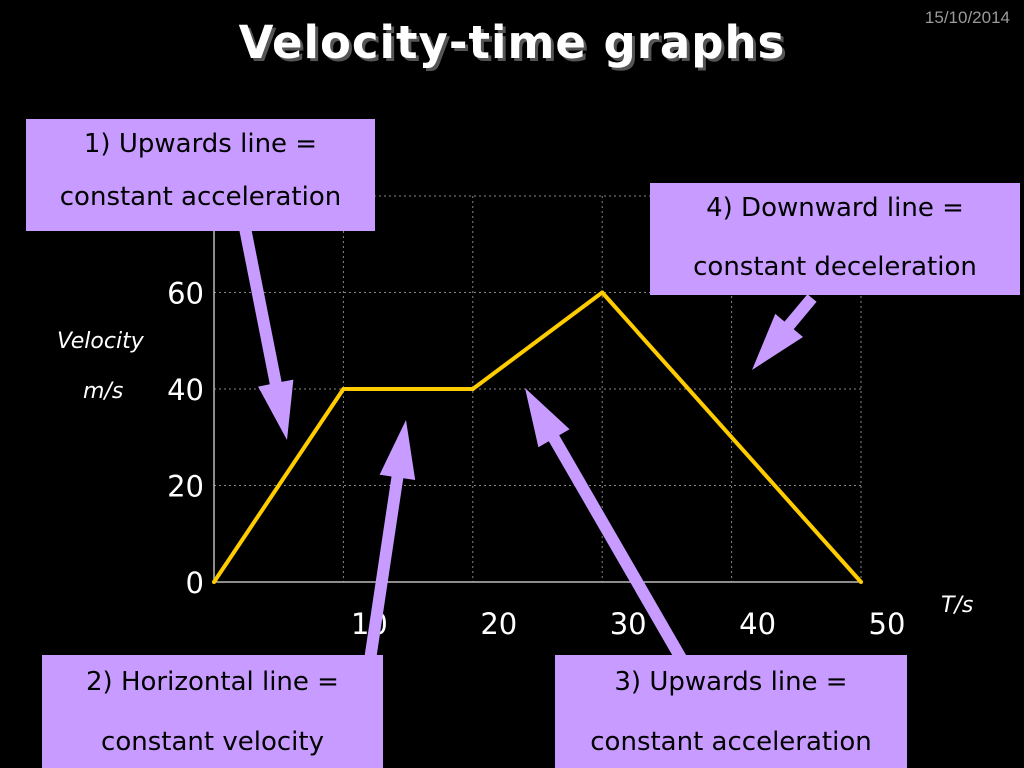 This screenshot has width=1024, height=768. I want to click on slide-date: 15/10/2014, so click(967, 17).